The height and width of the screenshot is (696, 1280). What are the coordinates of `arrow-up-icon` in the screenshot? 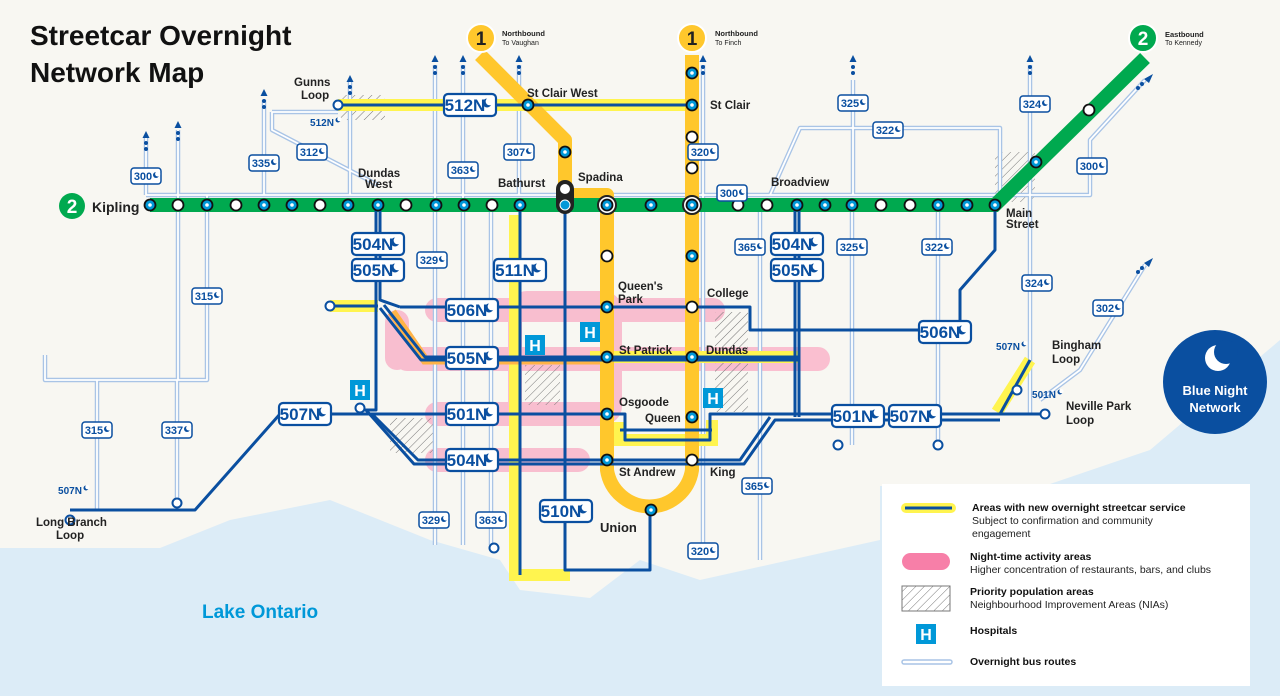 It's located at (264, 99).